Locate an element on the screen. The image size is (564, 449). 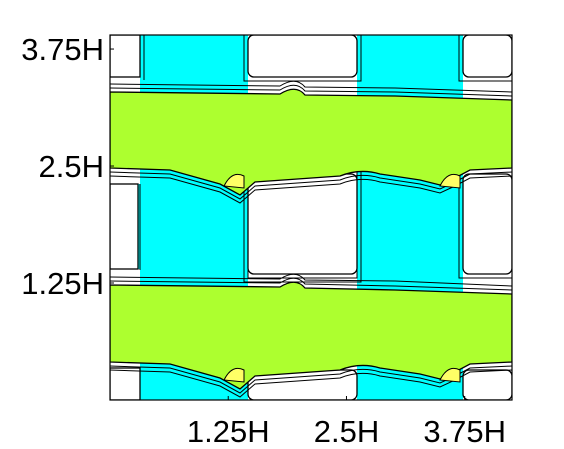
cell-mid-left is located at coordinates (124, 226).